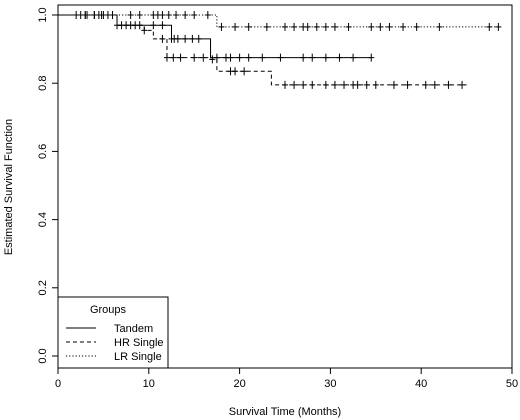  What do you see at coordinates (421, 384) in the screenshot?
I see `x-tick-label: 40` at bounding box center [421, 384].